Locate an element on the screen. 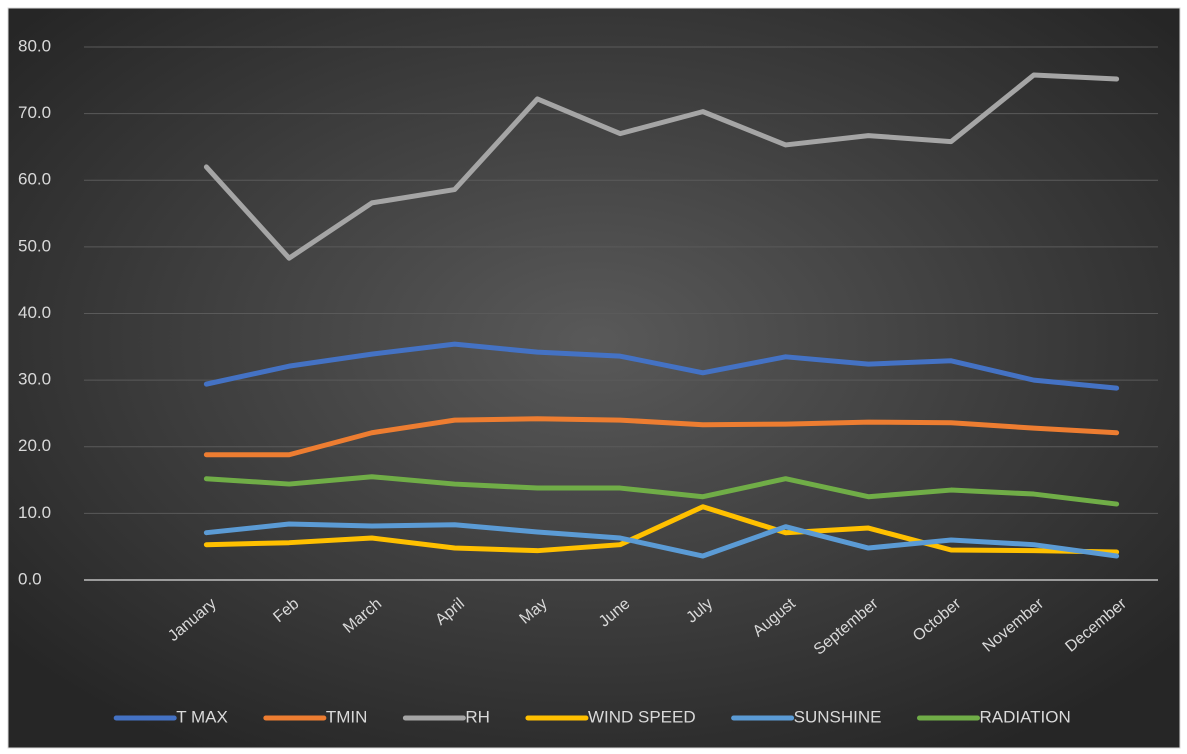  legend-label: RH is located at coordinates (477, 716).